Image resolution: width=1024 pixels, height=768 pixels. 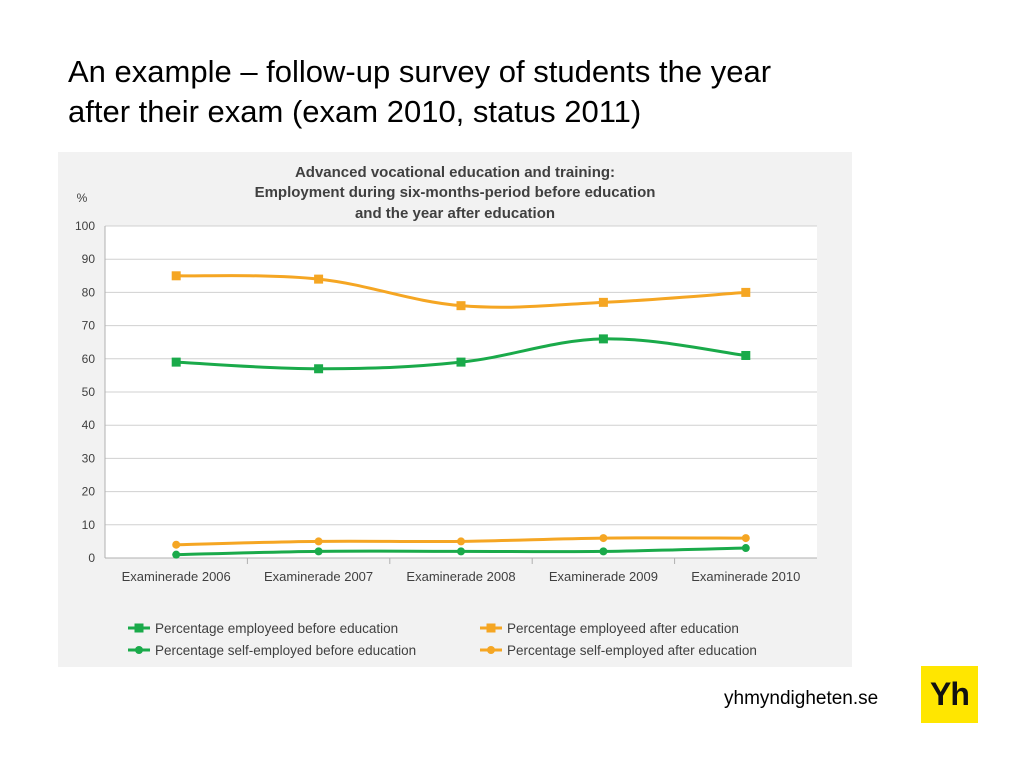 I want to click on legend-item: Percentage employeed after education, so click(x=609, y=628).